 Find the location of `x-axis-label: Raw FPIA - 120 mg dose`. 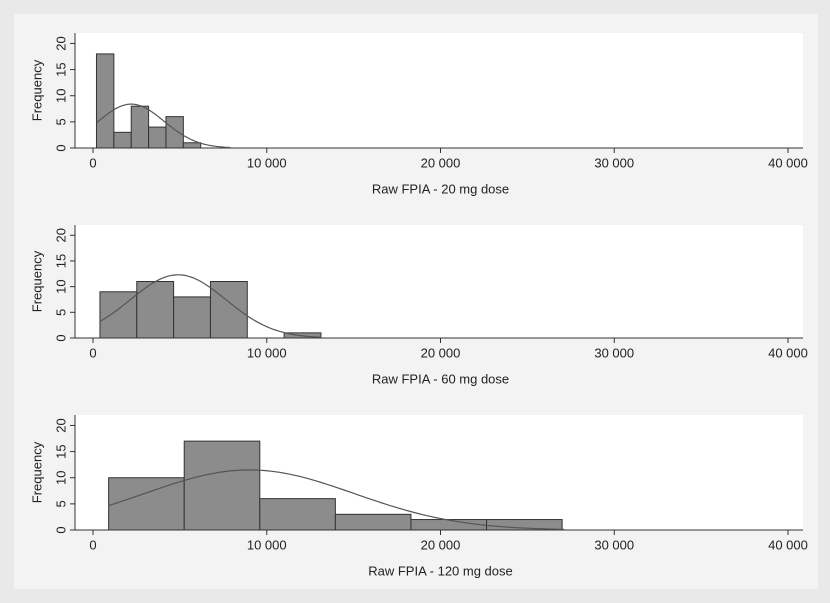

x-axis-label: Raw FPIA - 120 mg dose is located at coordinates (440, 570).